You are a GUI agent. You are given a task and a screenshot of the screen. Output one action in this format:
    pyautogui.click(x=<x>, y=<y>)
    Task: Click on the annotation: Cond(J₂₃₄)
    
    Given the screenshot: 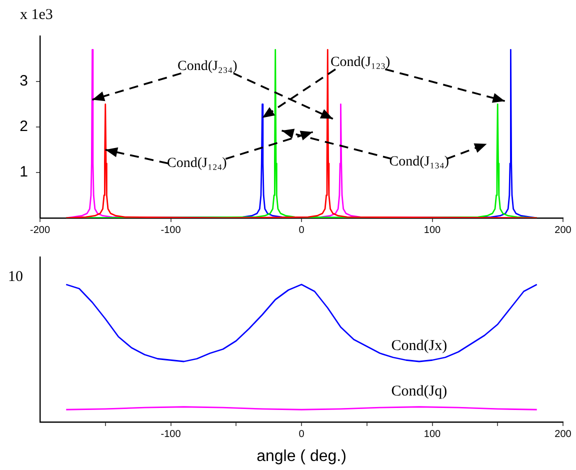 What is the action you would take?
    pyautogui.click(x=207, y=66)
    